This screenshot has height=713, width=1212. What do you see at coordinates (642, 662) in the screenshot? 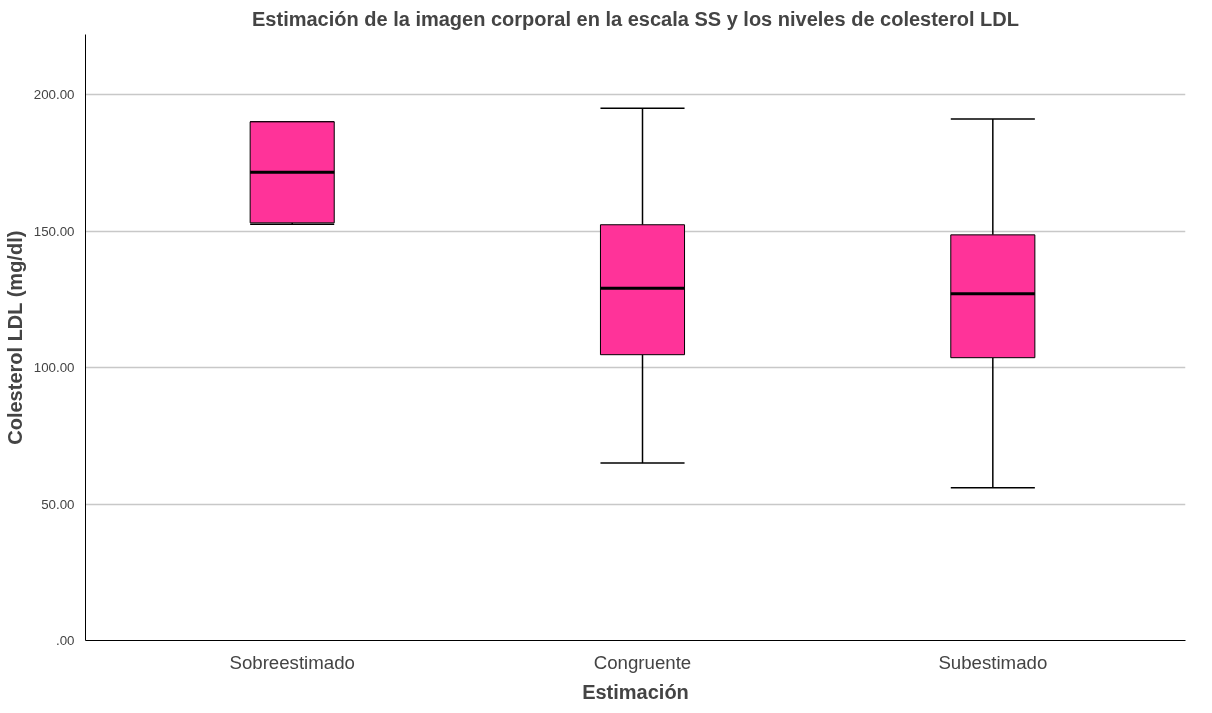
I see `x-tick-label: Congruente` at bounding box center [642, 662].